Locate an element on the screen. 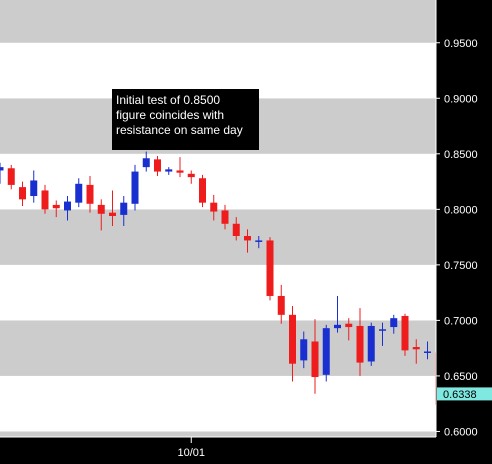 This screenshot has width=492, height=464. current-price-label: 0.6338 is located at coordinates (460, 395).